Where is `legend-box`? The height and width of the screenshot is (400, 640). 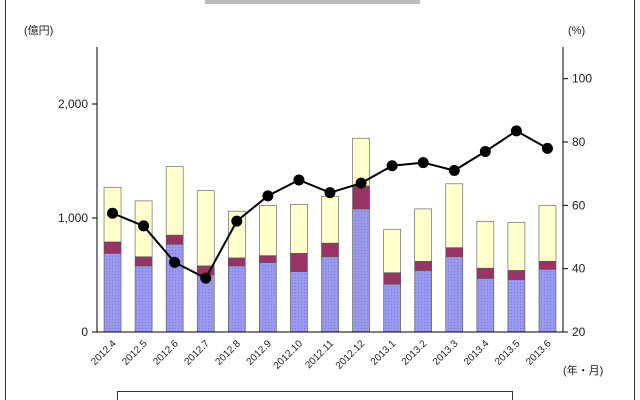
legend-box is located at coordinates (315, 395).